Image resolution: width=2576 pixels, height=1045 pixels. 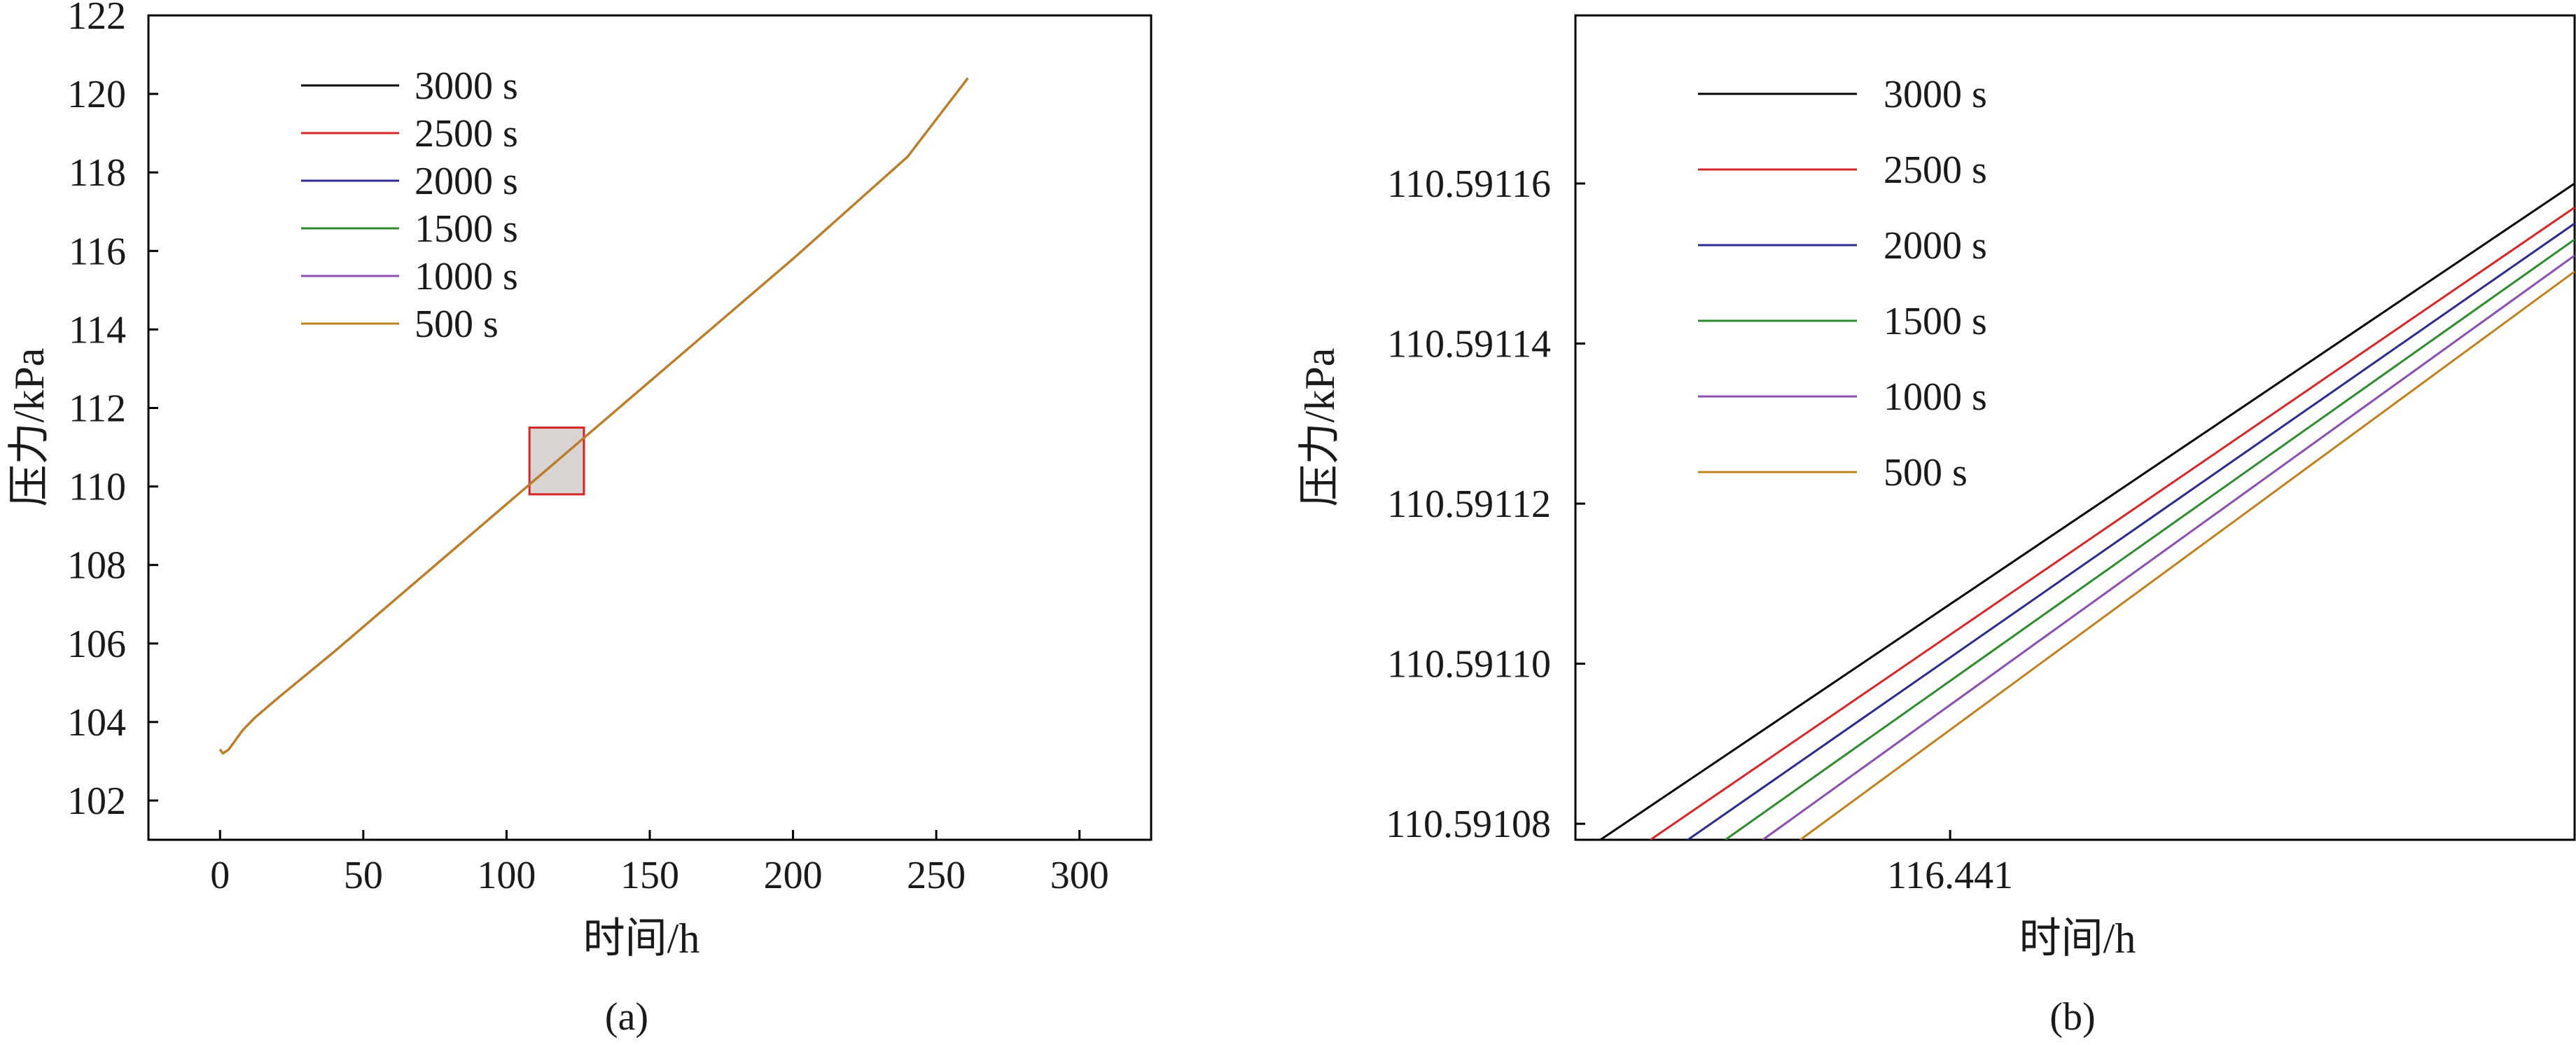 I want to click on panel-a-x-tick-label: 250, so click(x=936, y=876).